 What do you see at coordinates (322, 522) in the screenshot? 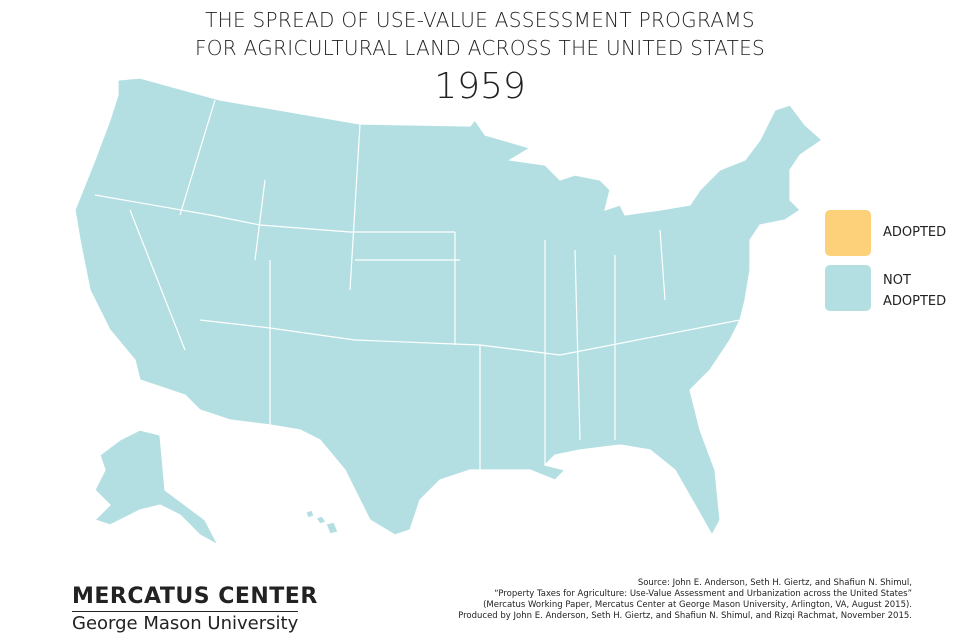
I see `hawaii` at bounding box center [322, 522].